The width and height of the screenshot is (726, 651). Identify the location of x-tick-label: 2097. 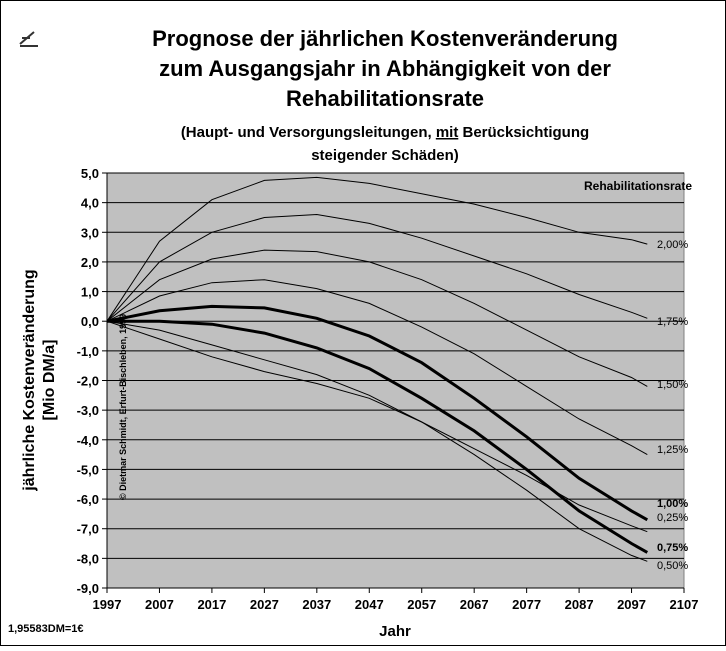
(631, 604).